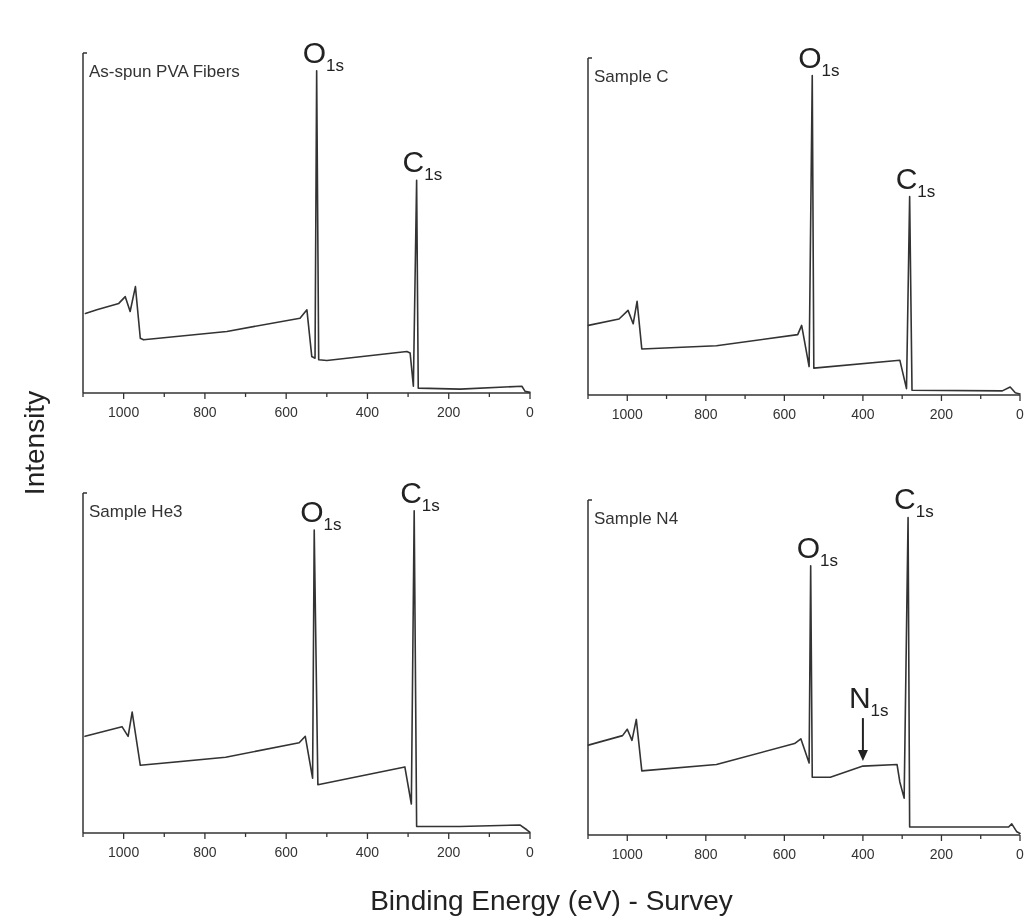  I want to click on chart-title: Sample He3, so click(136, 511).